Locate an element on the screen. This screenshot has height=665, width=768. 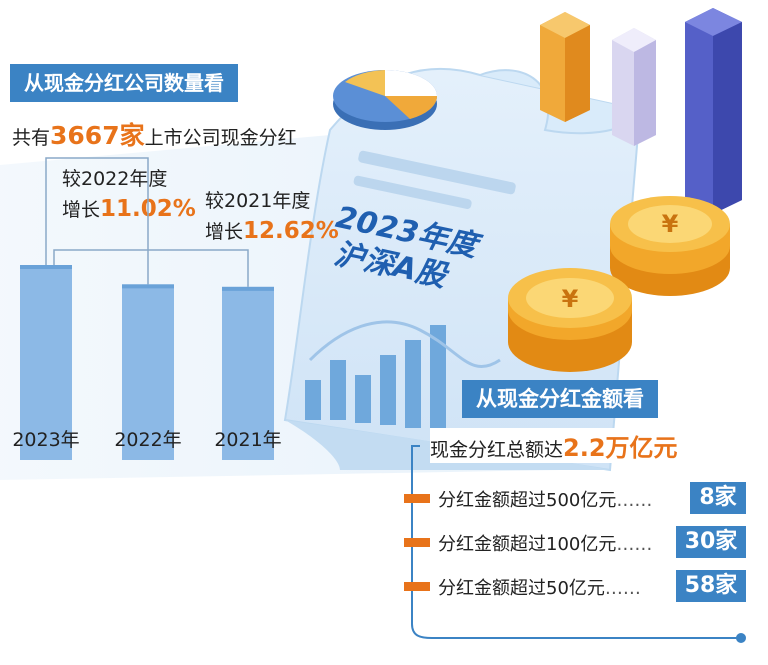
compare-2021-prefix: 增长 is located at coordinates (224, 232).